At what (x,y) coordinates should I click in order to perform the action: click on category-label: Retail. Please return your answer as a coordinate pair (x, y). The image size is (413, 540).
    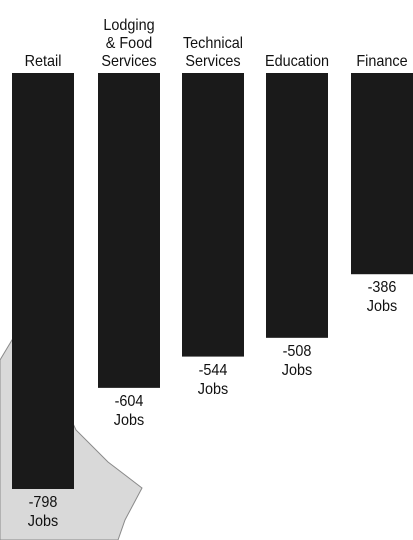
    Looking at the image, I should click on (43, 61).